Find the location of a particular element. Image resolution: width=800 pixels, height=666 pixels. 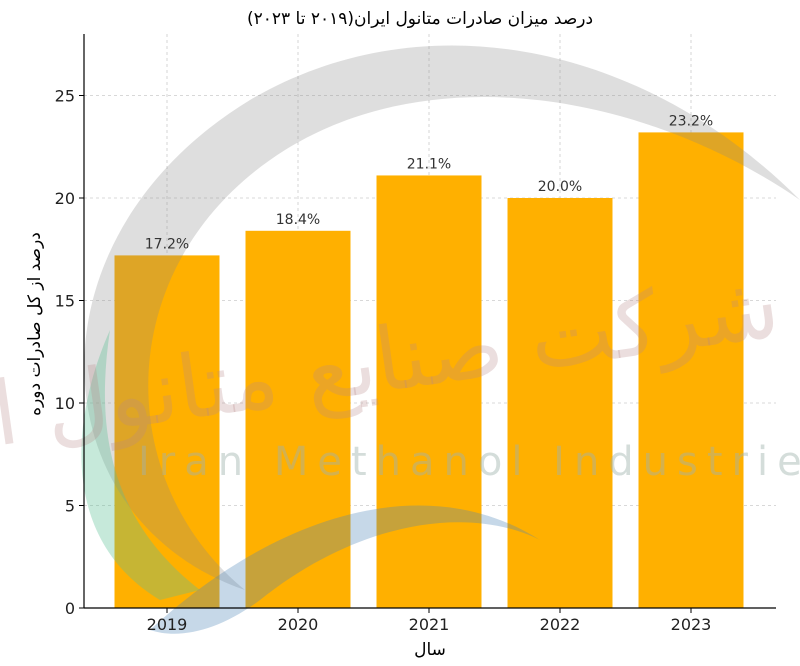

data-label-2020: 18.4% is located at coordinates (298, 220).